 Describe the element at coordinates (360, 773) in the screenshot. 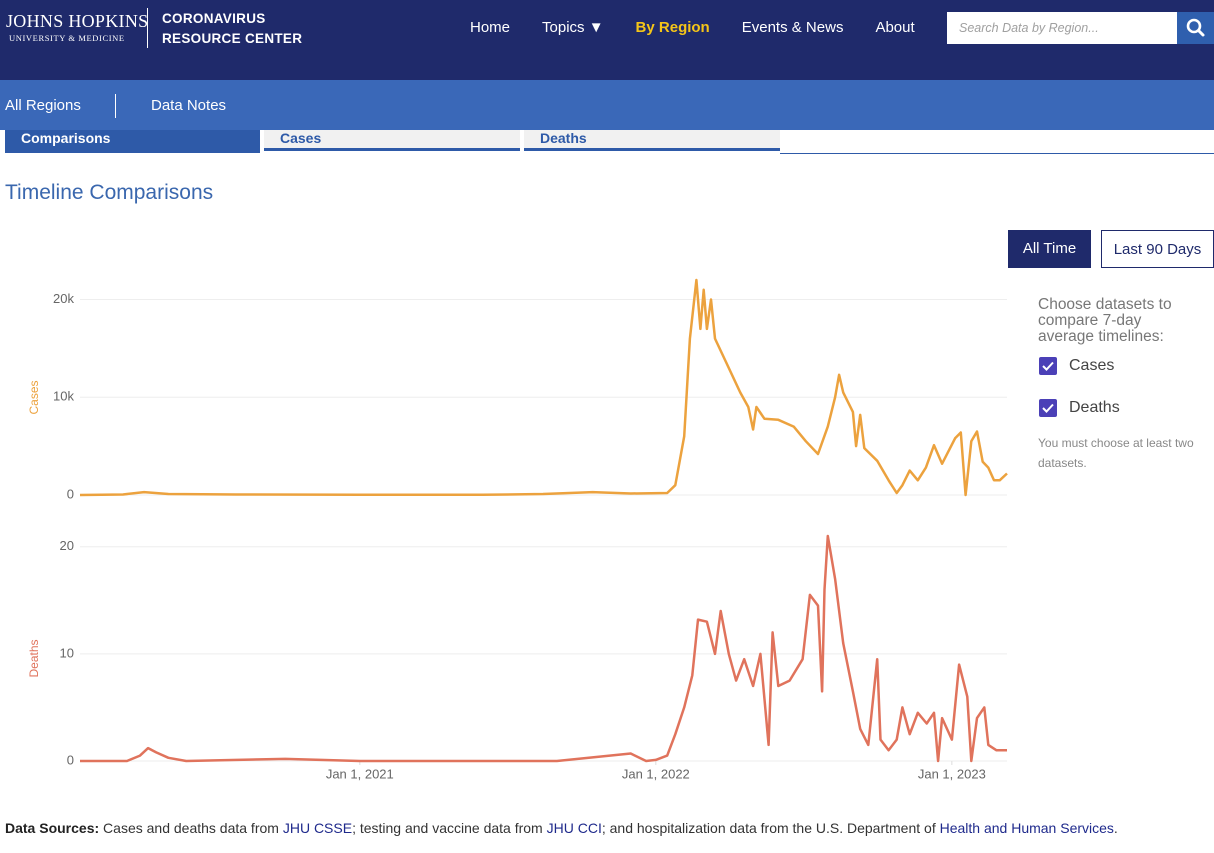

I see `x-tick-label: Jan 1, 2021` at that location.